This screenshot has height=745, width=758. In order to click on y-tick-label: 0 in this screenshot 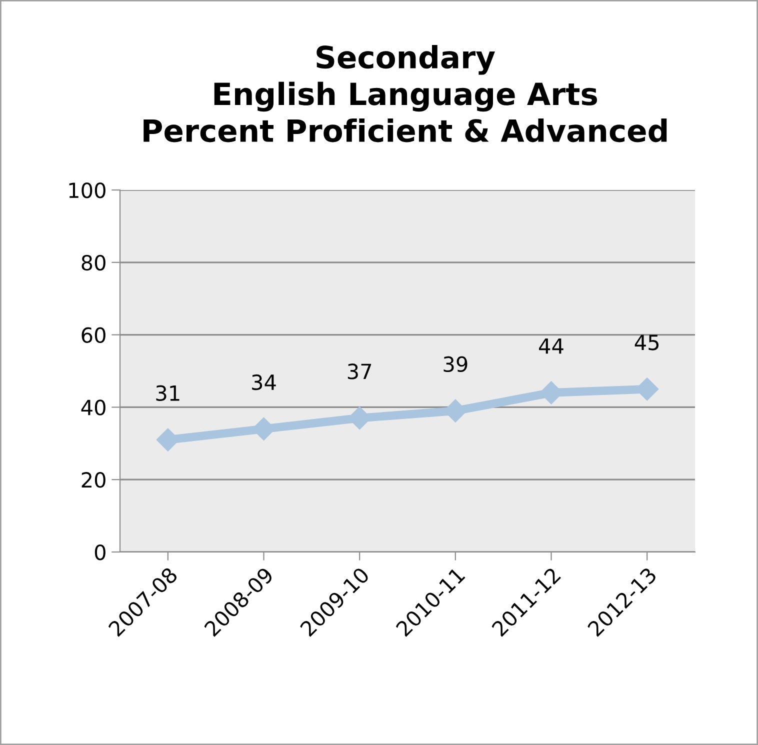, I will do `click(100, 552)`.